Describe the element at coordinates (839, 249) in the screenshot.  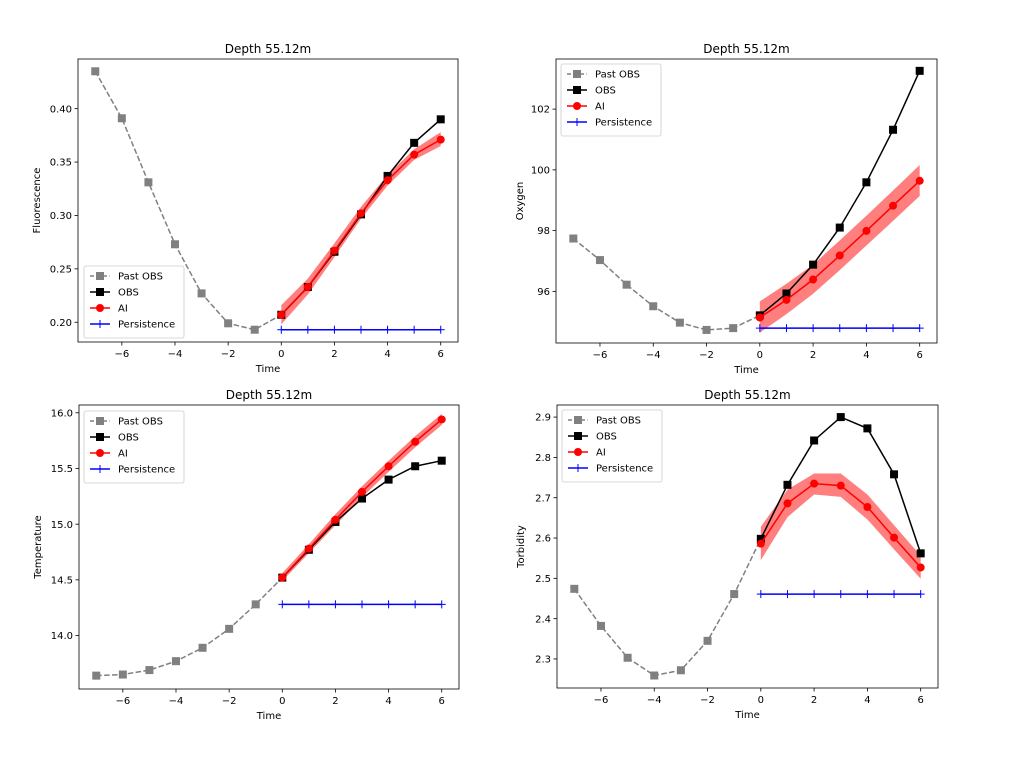
I see `ai-uncertainty-band` at that location.